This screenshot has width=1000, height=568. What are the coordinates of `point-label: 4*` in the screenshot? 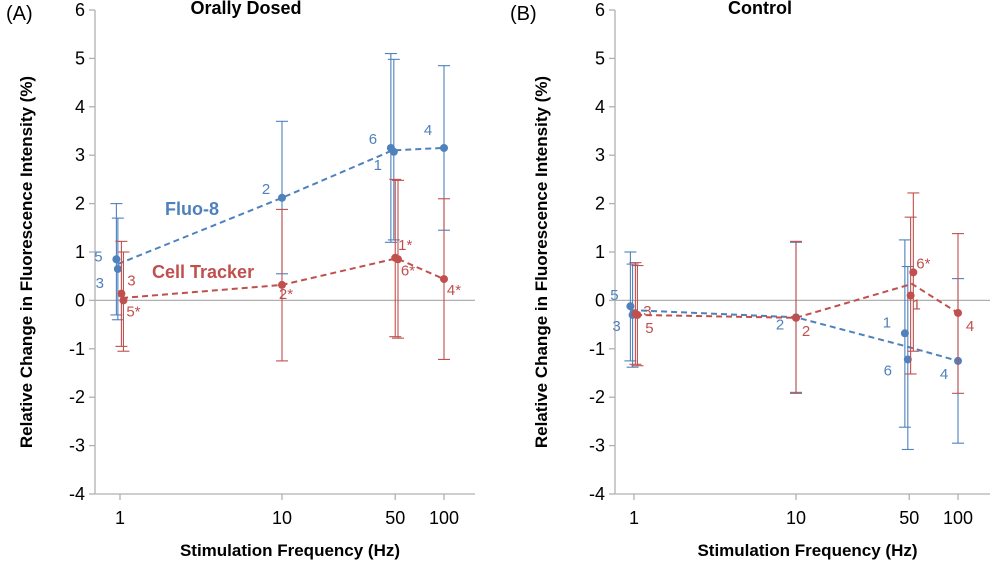 It's located at (454, 290).